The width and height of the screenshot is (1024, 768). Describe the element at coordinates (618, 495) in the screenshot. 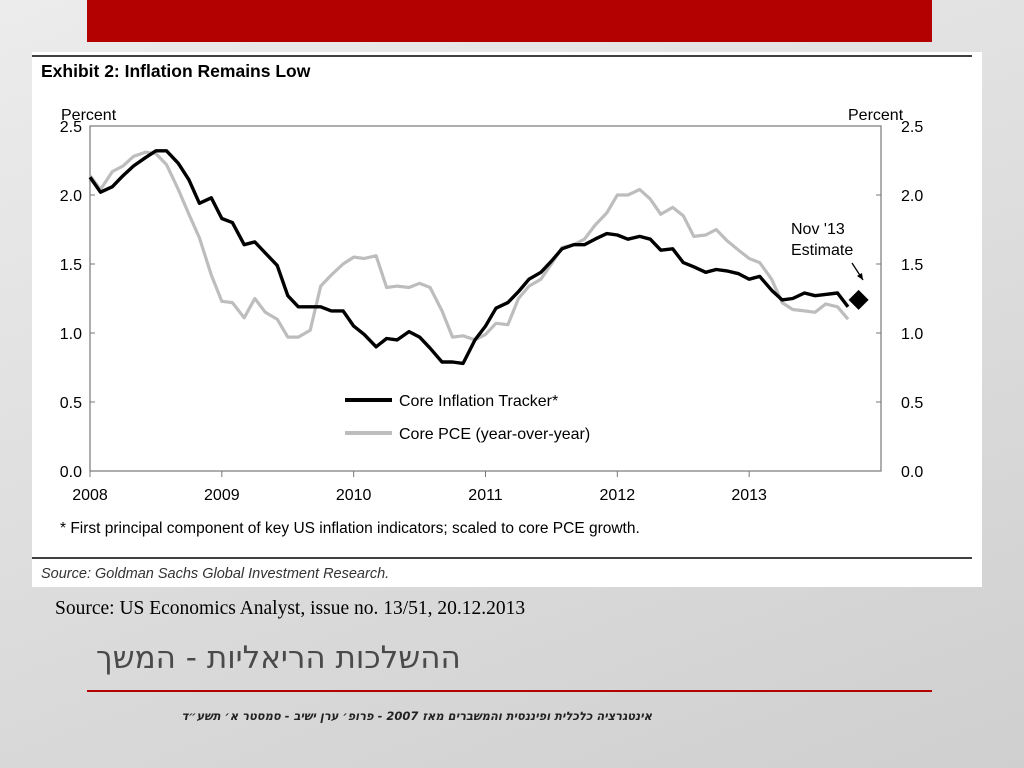

I see `x-tick-label: 2012` at that location.